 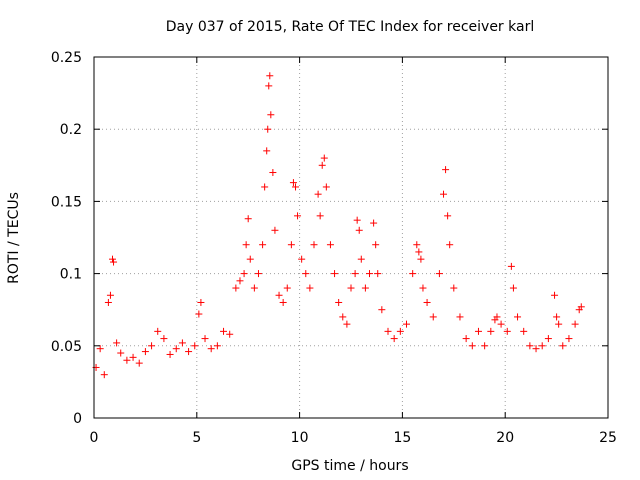 I want to click on x-tick-label: 20, so click(x=505, y=438).